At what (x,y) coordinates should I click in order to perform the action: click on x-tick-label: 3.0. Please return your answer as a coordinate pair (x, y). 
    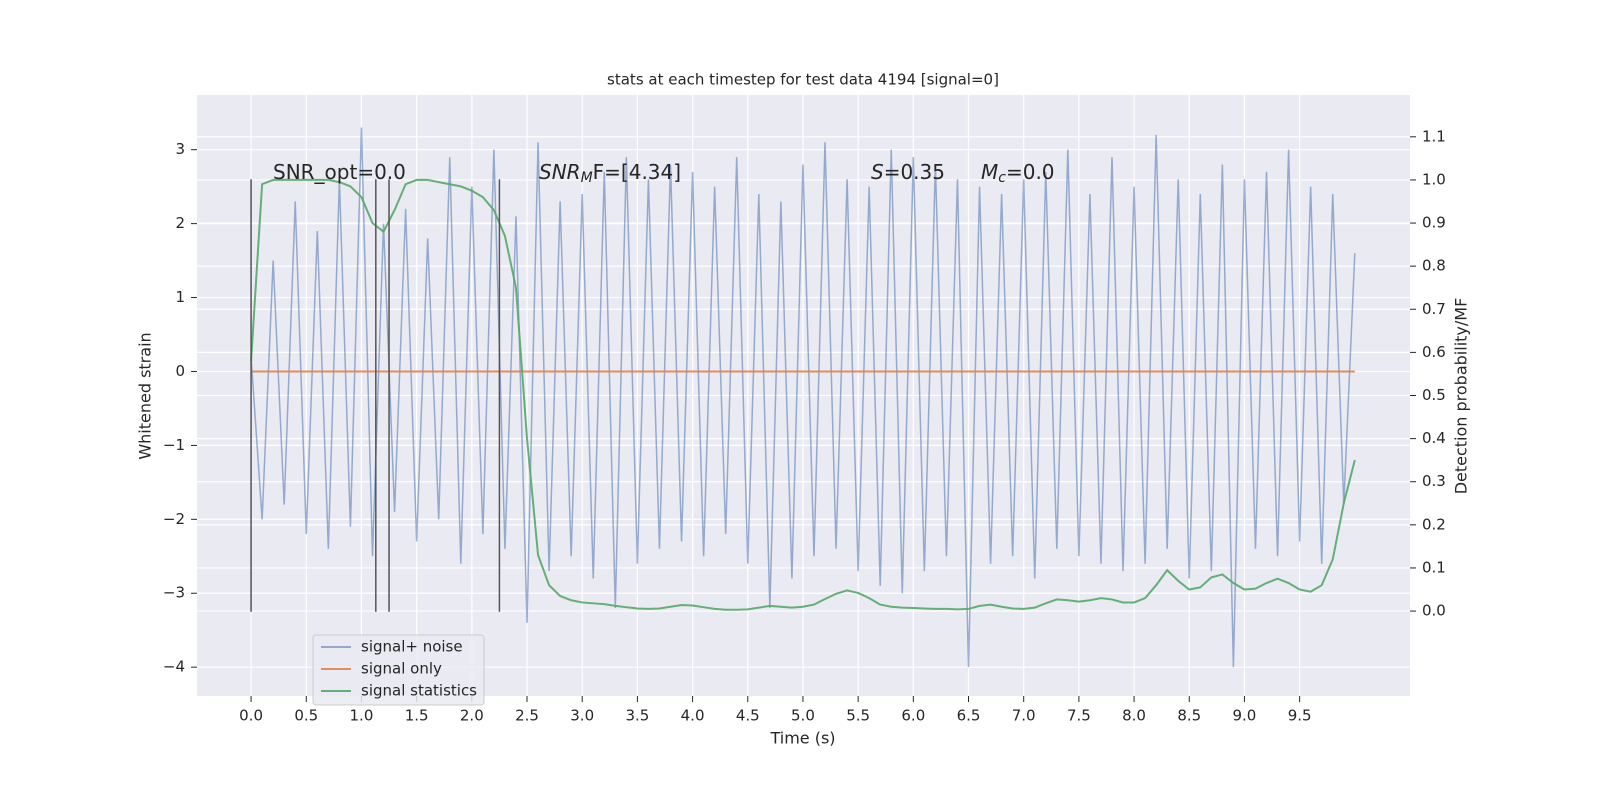
    Looking at the image, I should click on (582, 716).